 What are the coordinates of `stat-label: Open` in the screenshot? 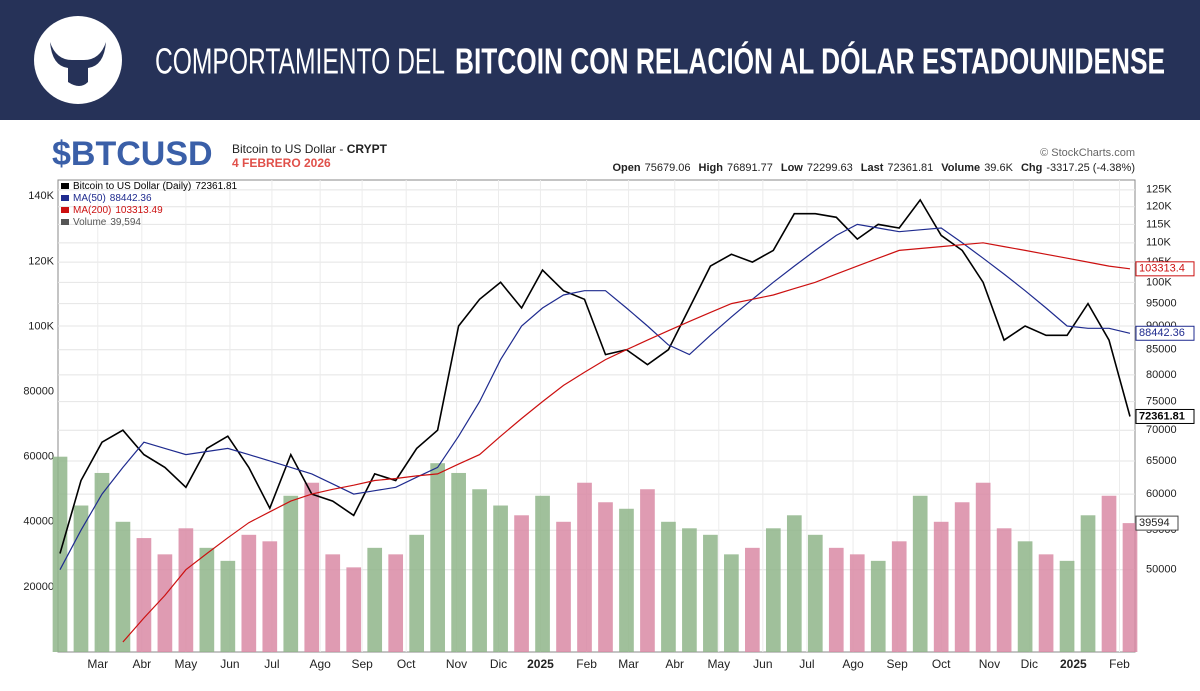 It's located at (627, 168).